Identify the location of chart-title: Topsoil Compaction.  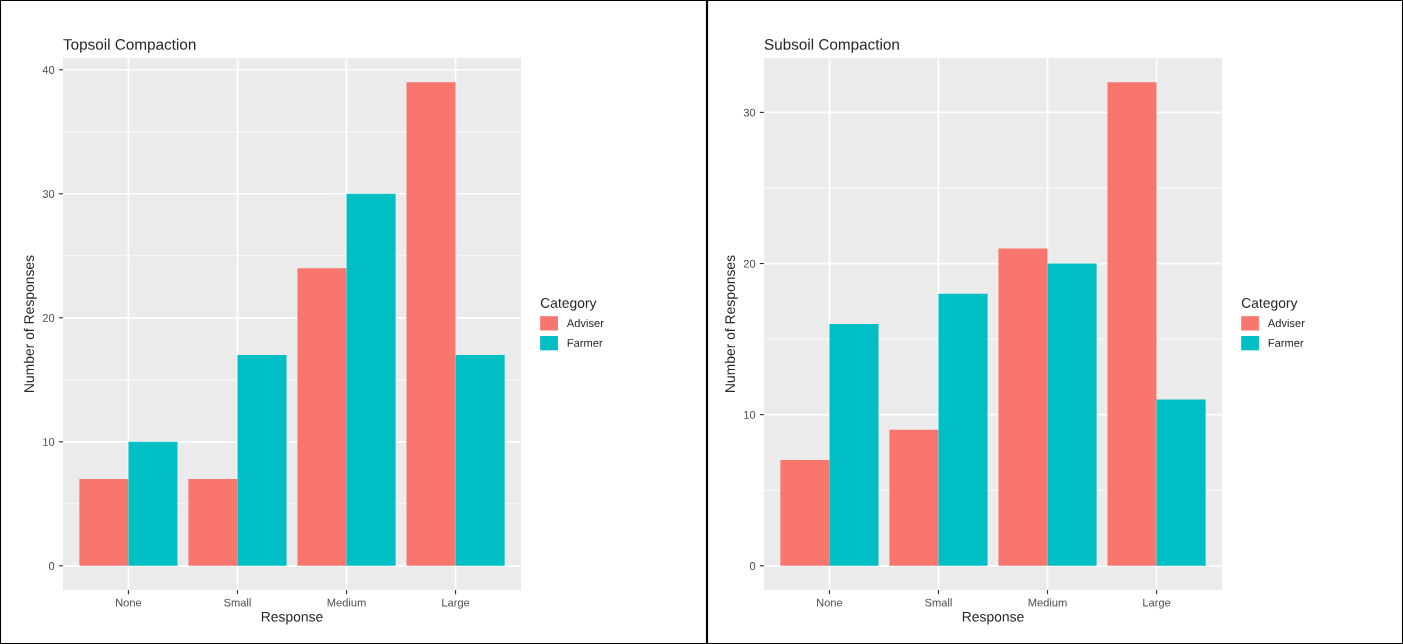
(129, 45).